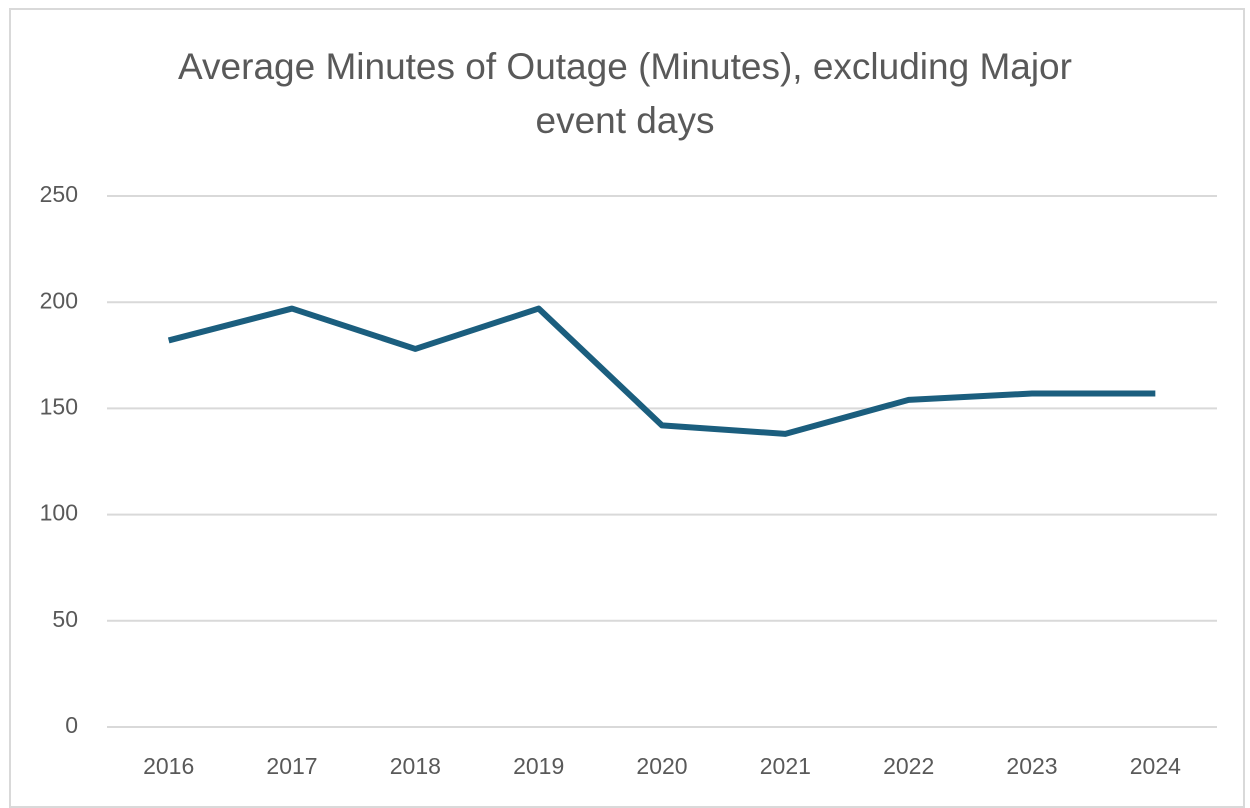 This screenshot has height=808, width=1250. Describe the element at coordinates (661, 766) in the screenshot. I see `x-tick-label: 2020` at that location.